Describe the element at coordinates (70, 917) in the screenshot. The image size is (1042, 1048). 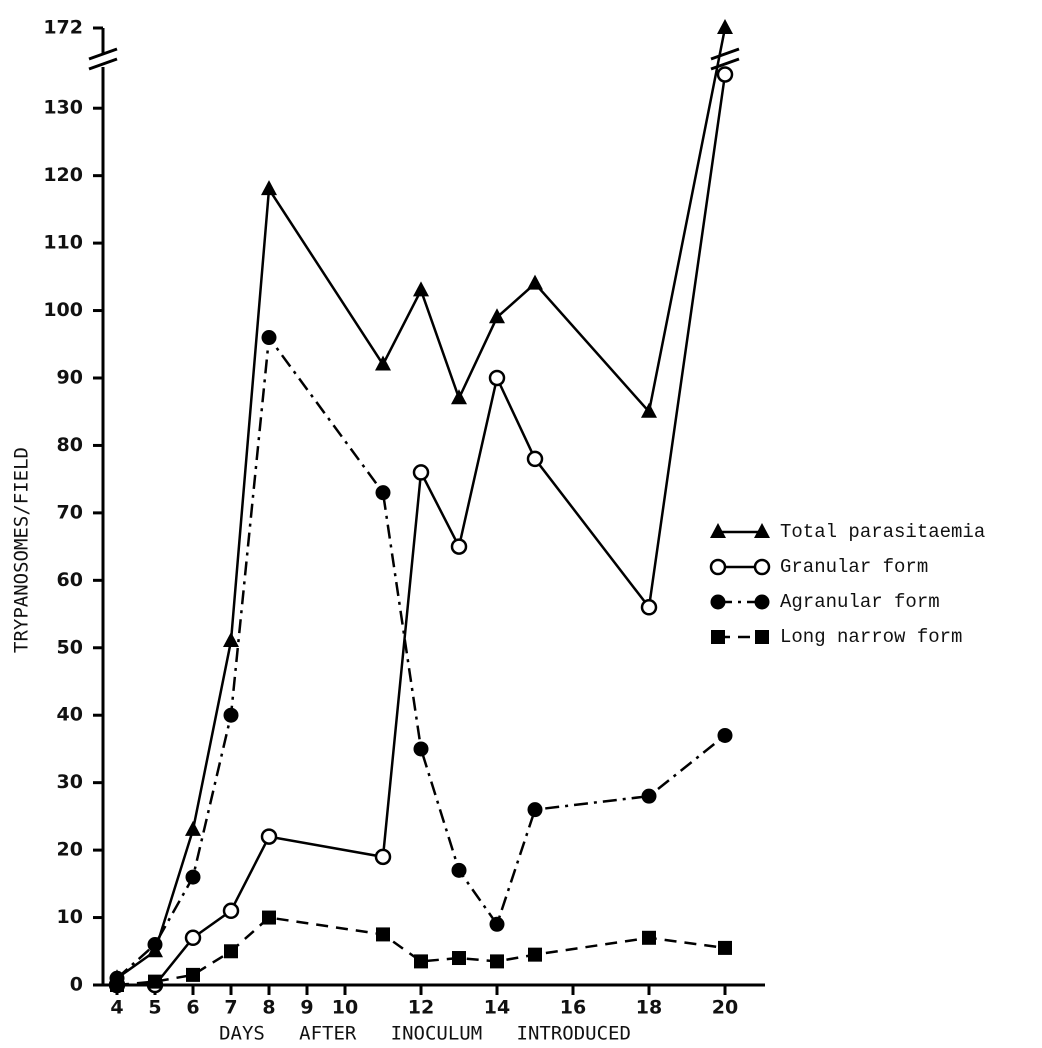
I see `y-tick-label: 10` at that location.